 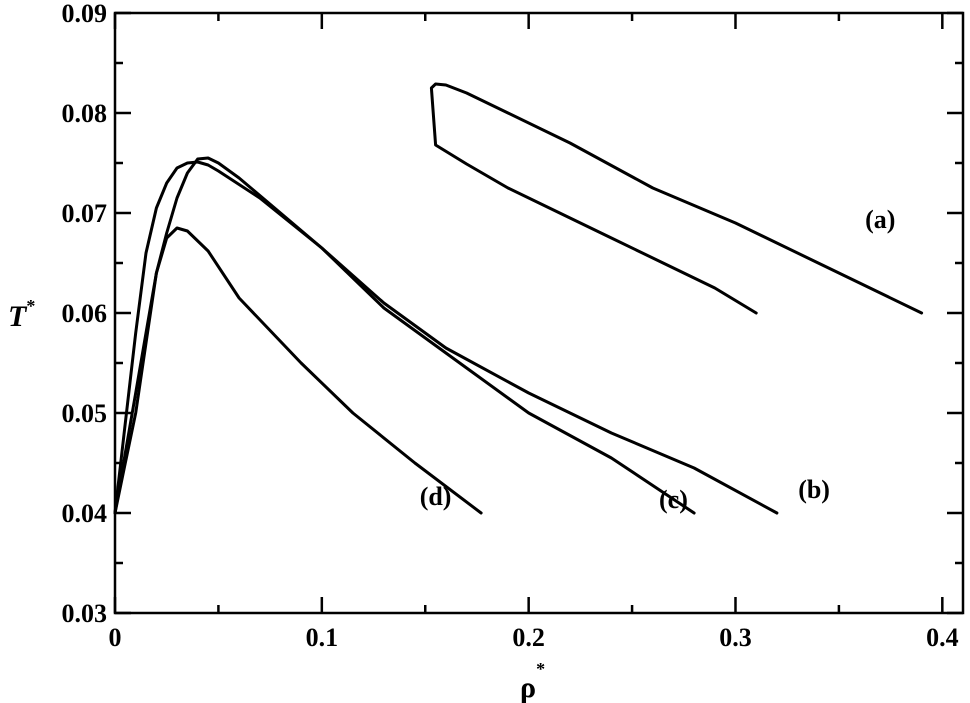 What do you see at coordinates (85, 313) in the screenshot?
I see `y-tick-label: 0.06` at bounding box center [85, 313].